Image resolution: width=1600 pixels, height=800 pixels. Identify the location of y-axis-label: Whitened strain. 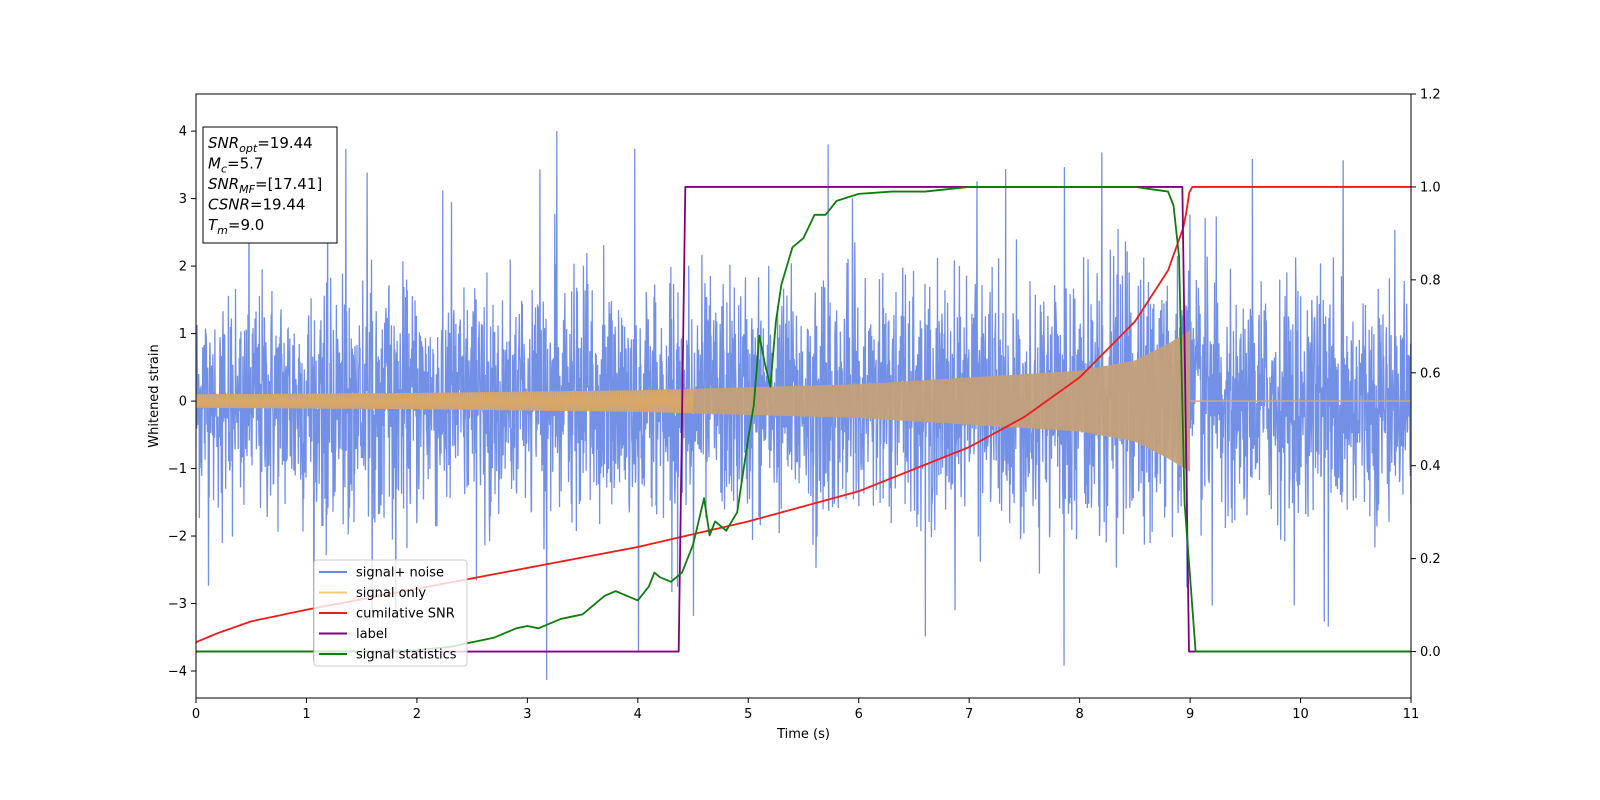
(154, 395).